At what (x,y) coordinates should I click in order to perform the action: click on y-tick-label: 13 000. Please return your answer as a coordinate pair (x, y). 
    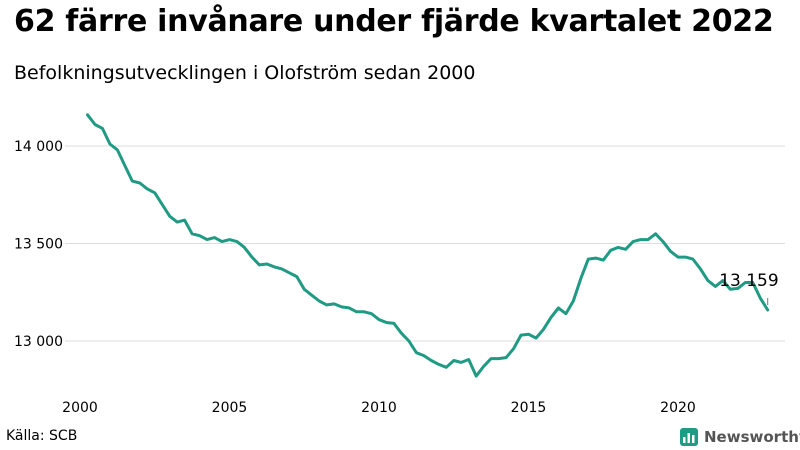
    Looking at the image, I should click on (38, 342).